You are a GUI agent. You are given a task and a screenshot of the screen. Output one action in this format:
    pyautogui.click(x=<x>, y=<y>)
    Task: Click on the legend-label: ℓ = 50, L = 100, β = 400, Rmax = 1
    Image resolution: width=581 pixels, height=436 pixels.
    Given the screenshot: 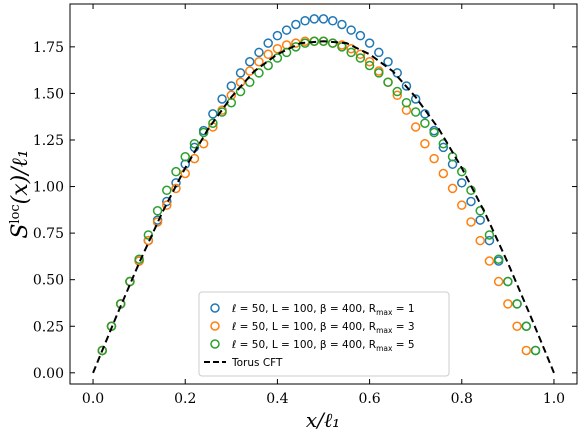 What is the action you would take?
    pyautogui.click(x=323, y=310)
    